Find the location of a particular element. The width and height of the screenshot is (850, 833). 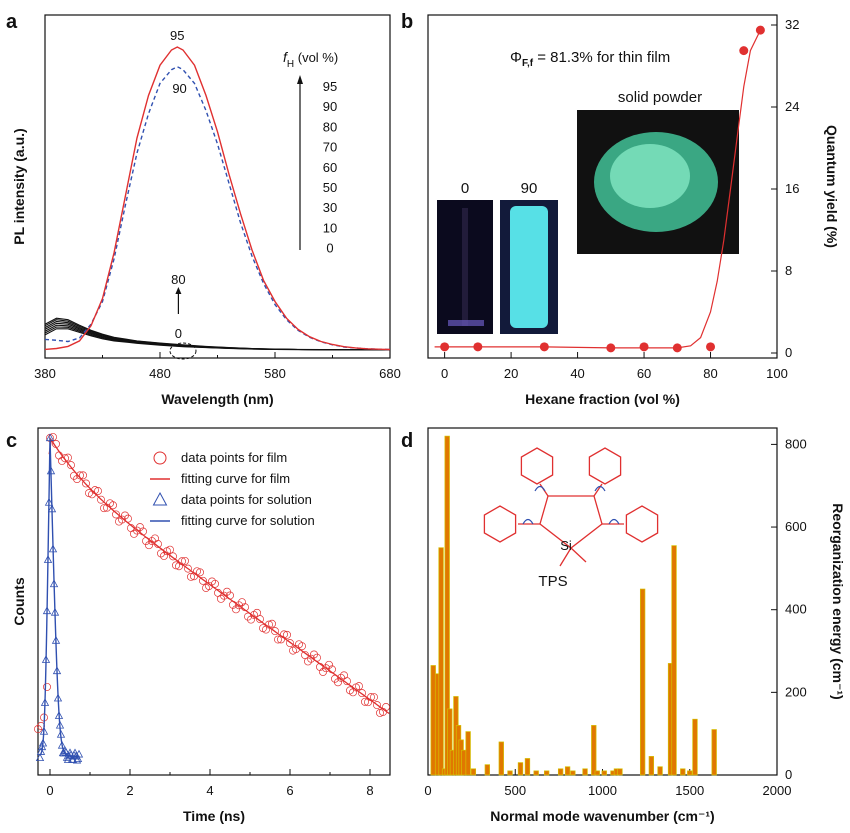

x-tick-label: 480 is located at coordinates (160, 373).